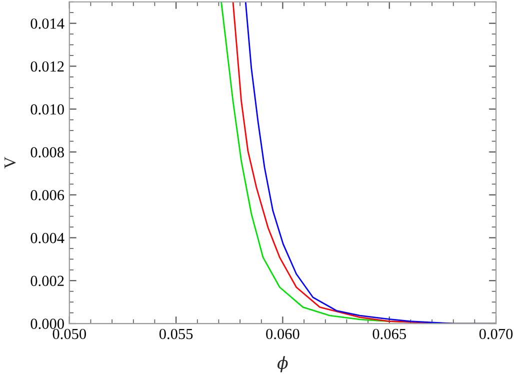  I want to click on x-tick-label: 0.070, so click(496, 334).